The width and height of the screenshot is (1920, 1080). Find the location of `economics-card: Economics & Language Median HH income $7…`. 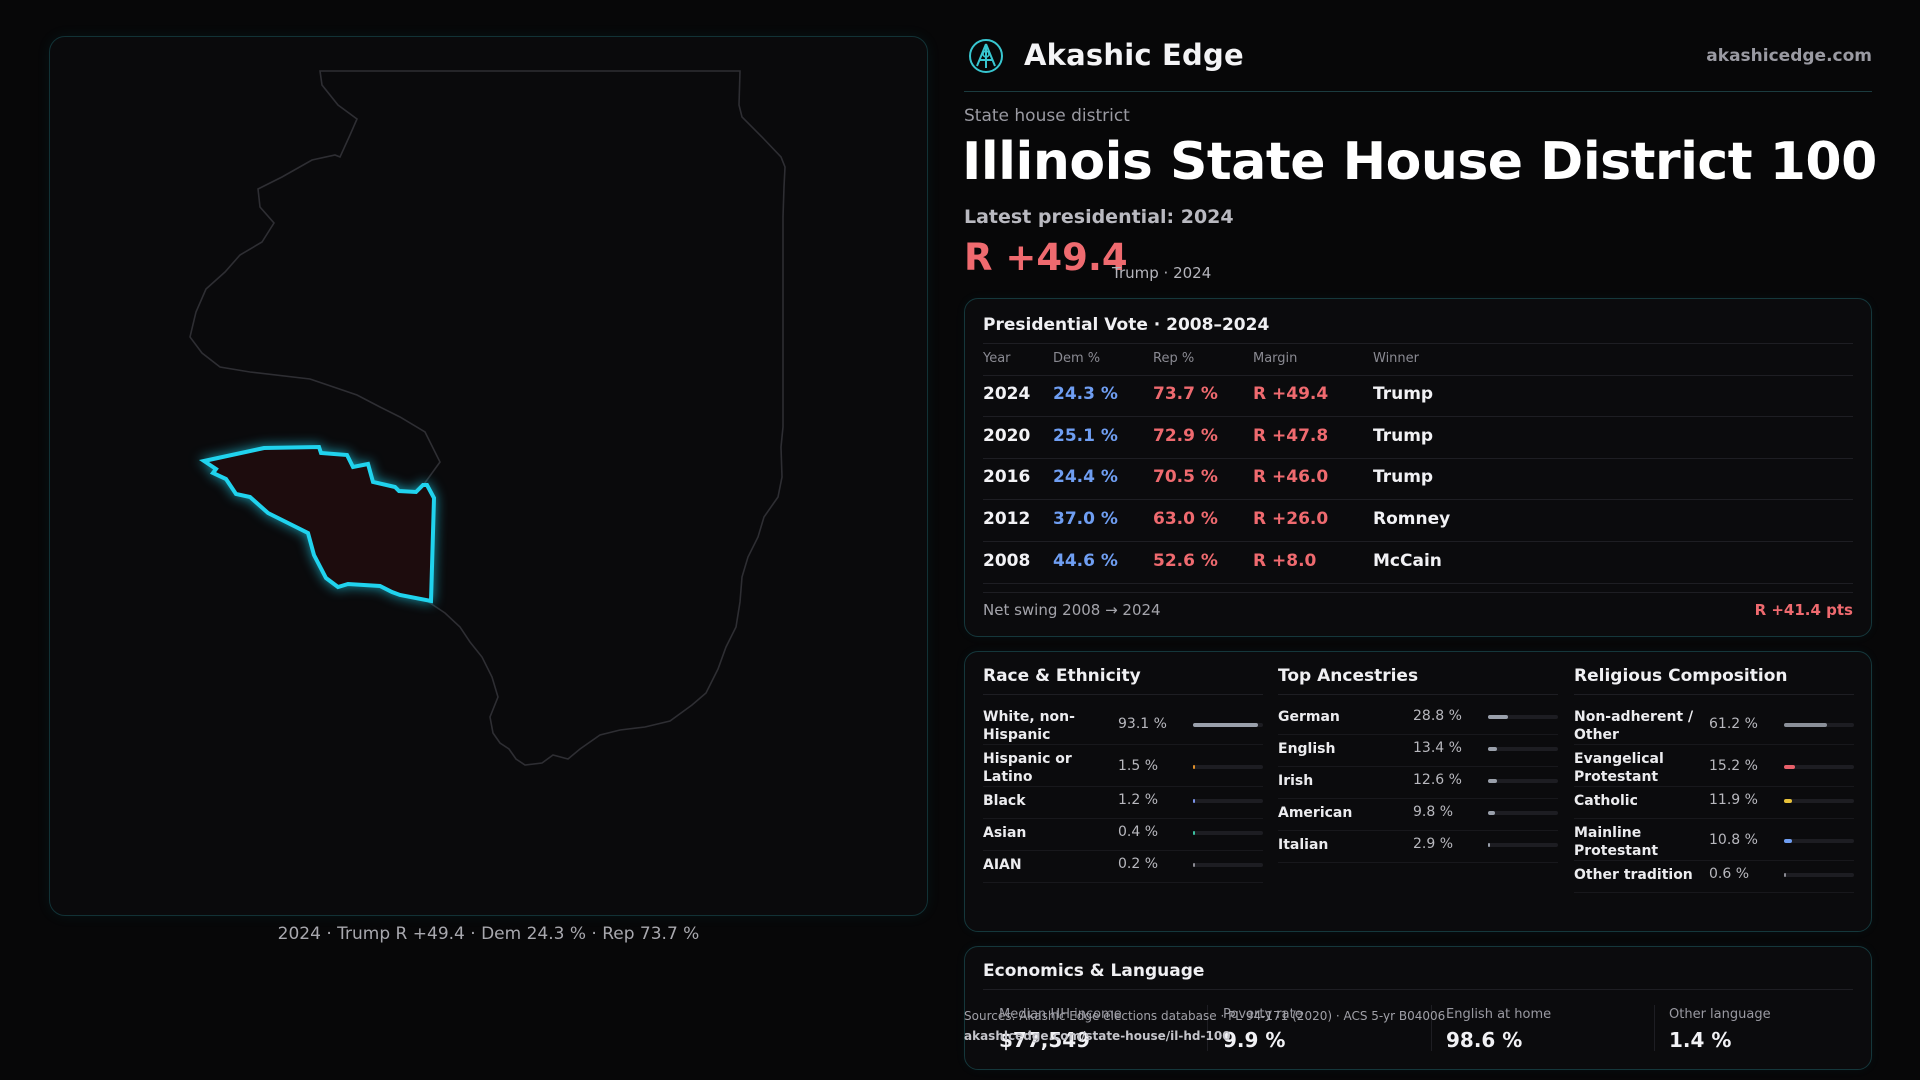

economics-card: Economics & Language Median HH income $7… is located at coordinates (1418, 1008).